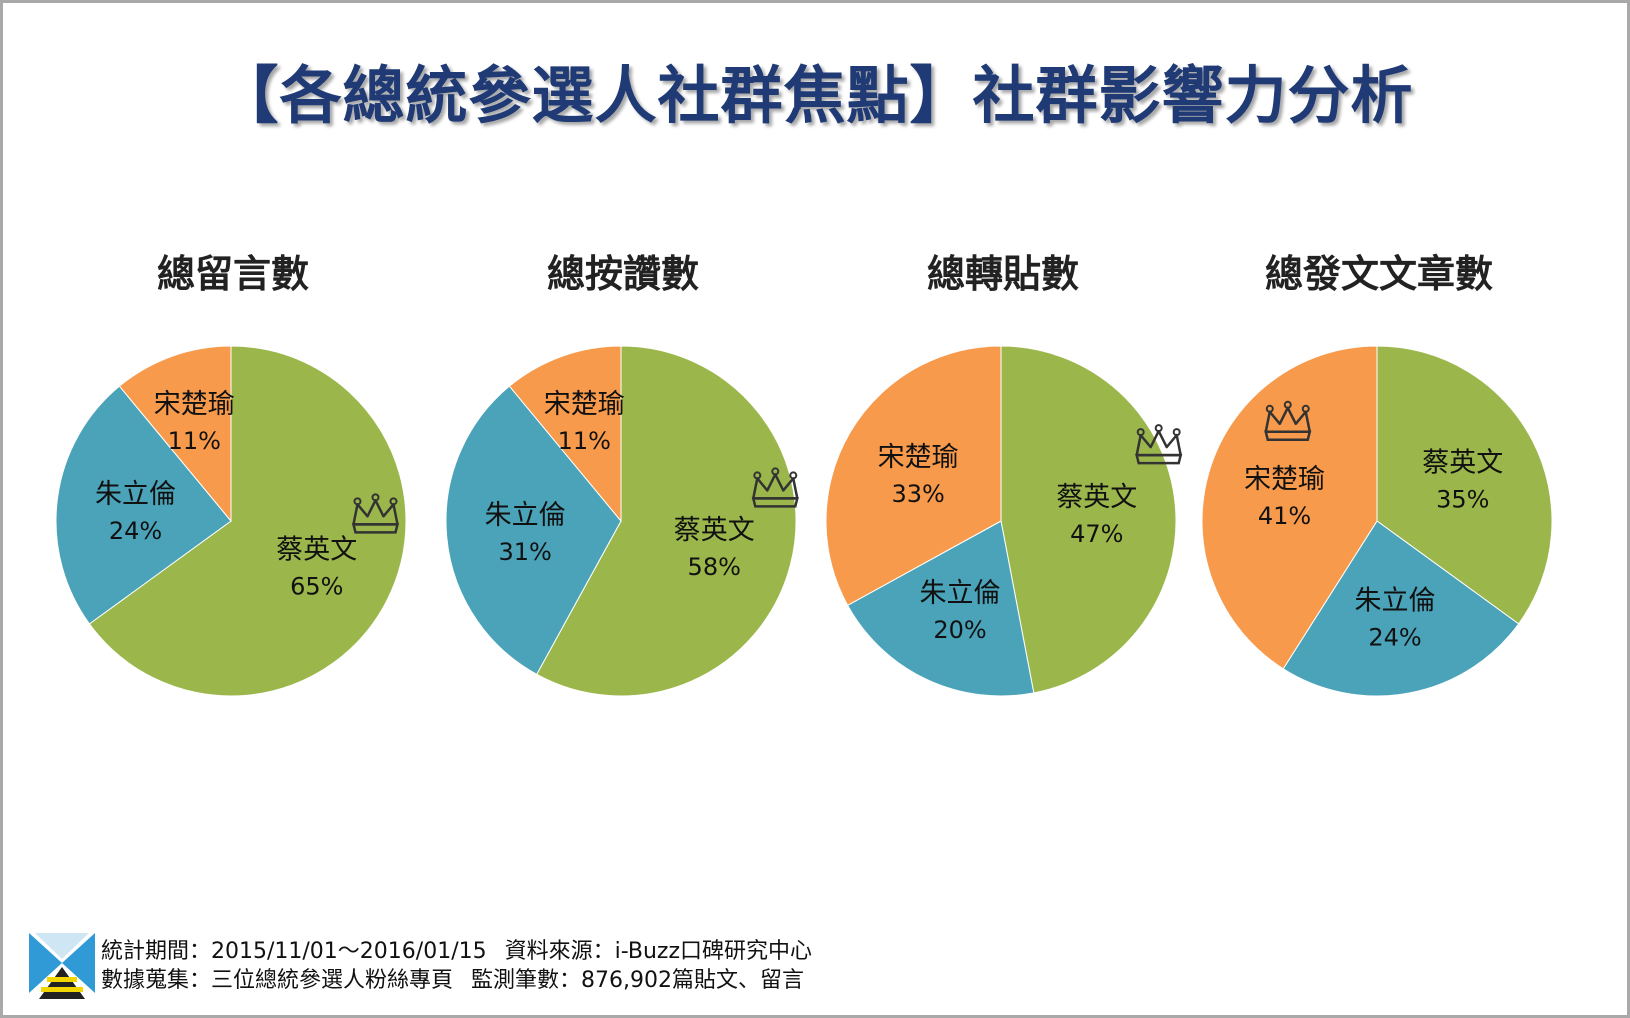 The height and width of the screenshot is (1018, 1630). Describe the element at coordinates (959, 630) in the screenshot. I see `slice-percent-label: 20%` at that location.